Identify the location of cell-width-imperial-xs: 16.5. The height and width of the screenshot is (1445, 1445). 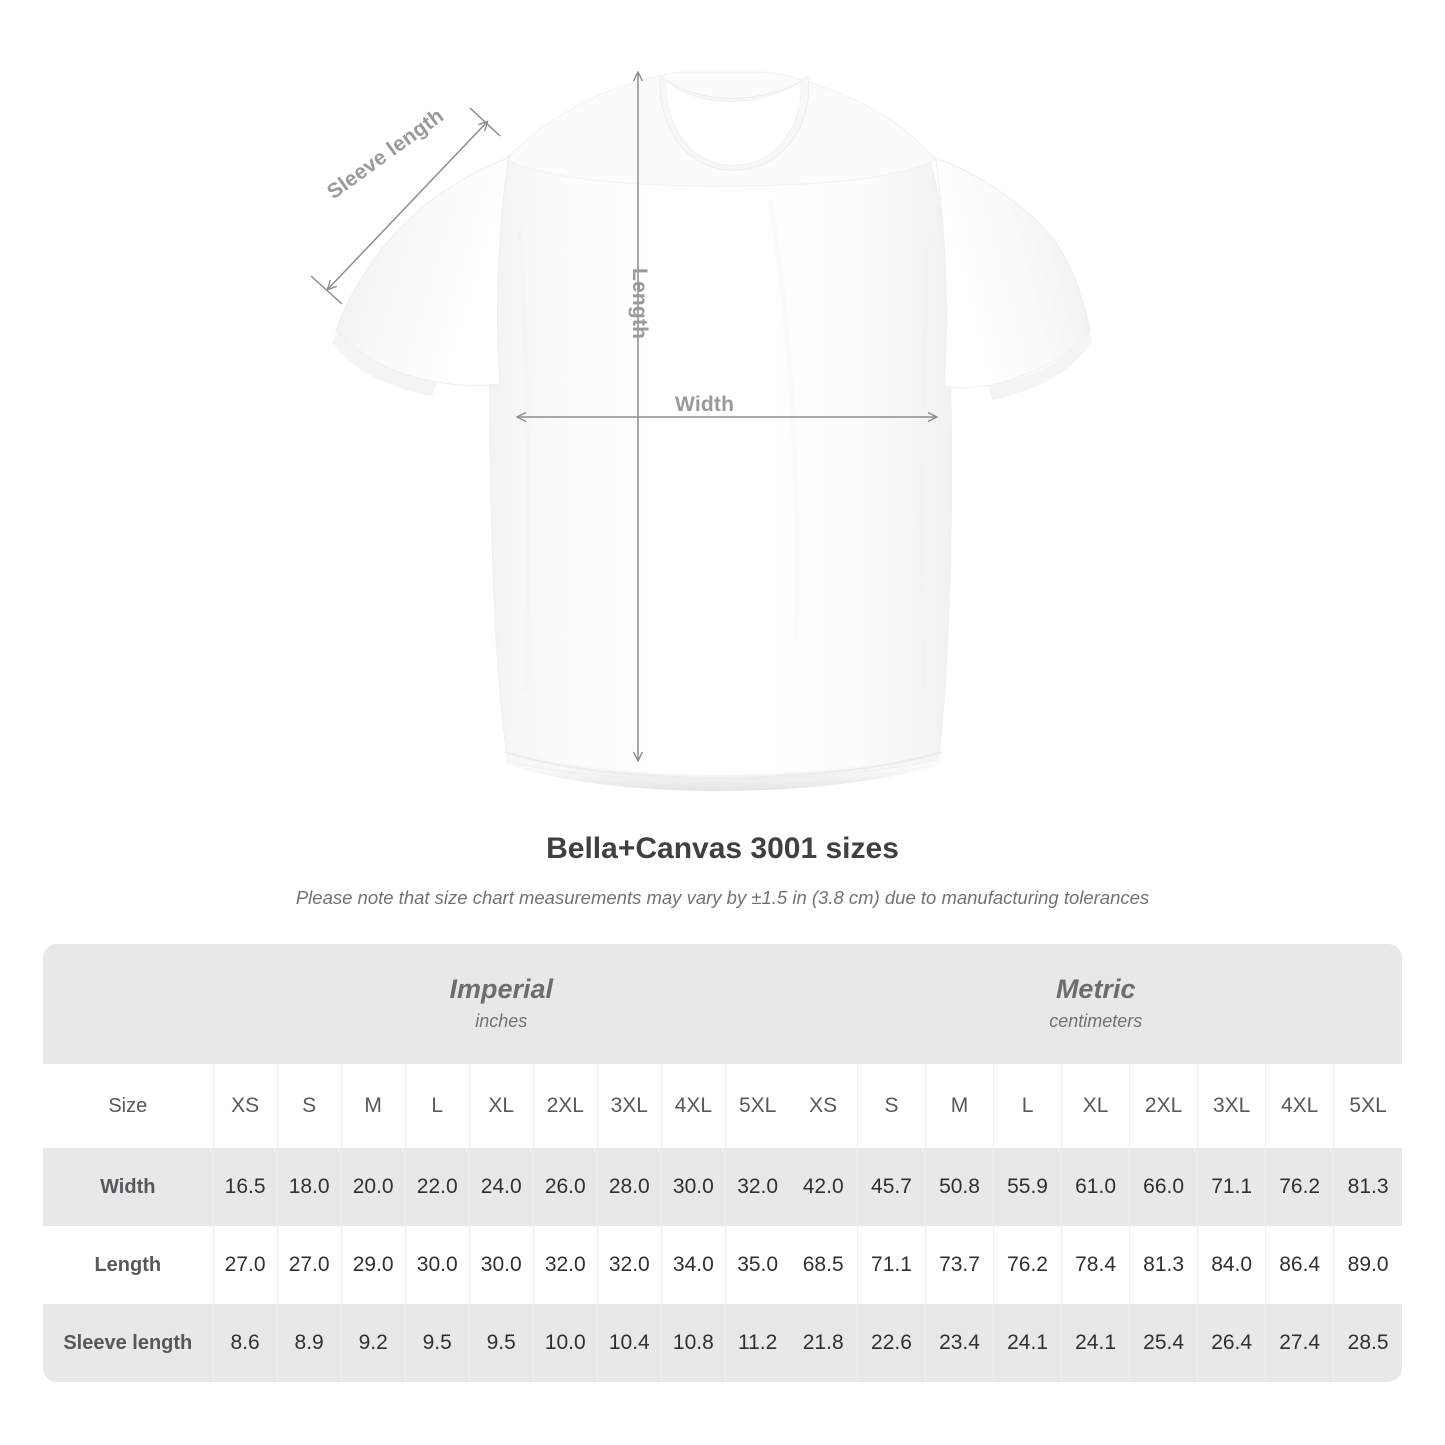
(245, 1187).